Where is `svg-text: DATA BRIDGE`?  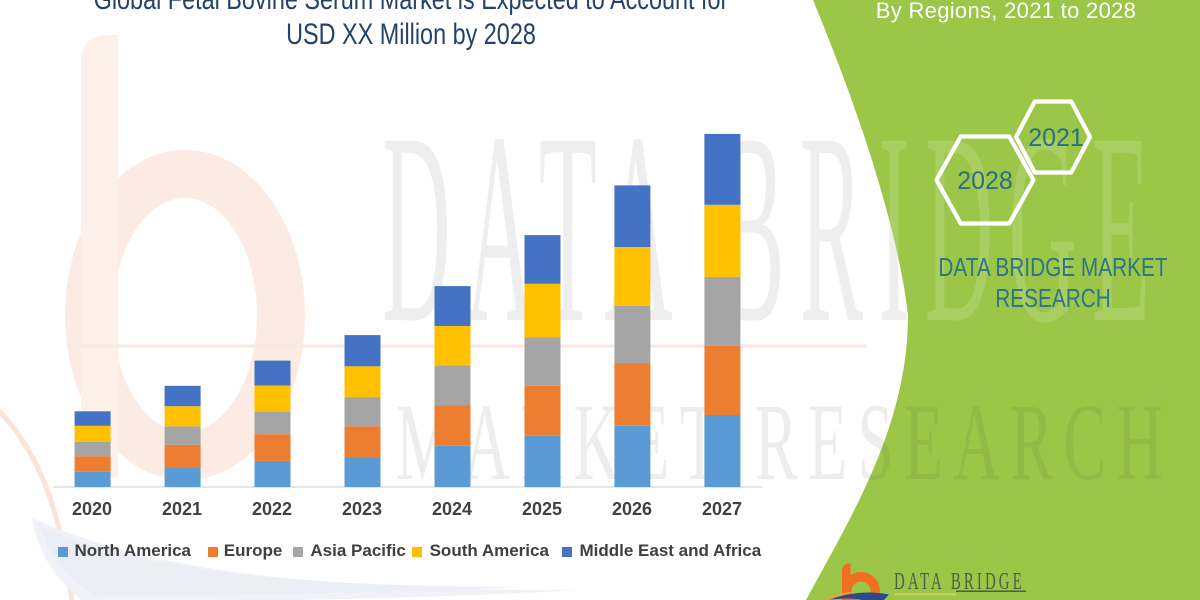
svg-text: DATA BRIDGE is located at coordinates (959, 582).